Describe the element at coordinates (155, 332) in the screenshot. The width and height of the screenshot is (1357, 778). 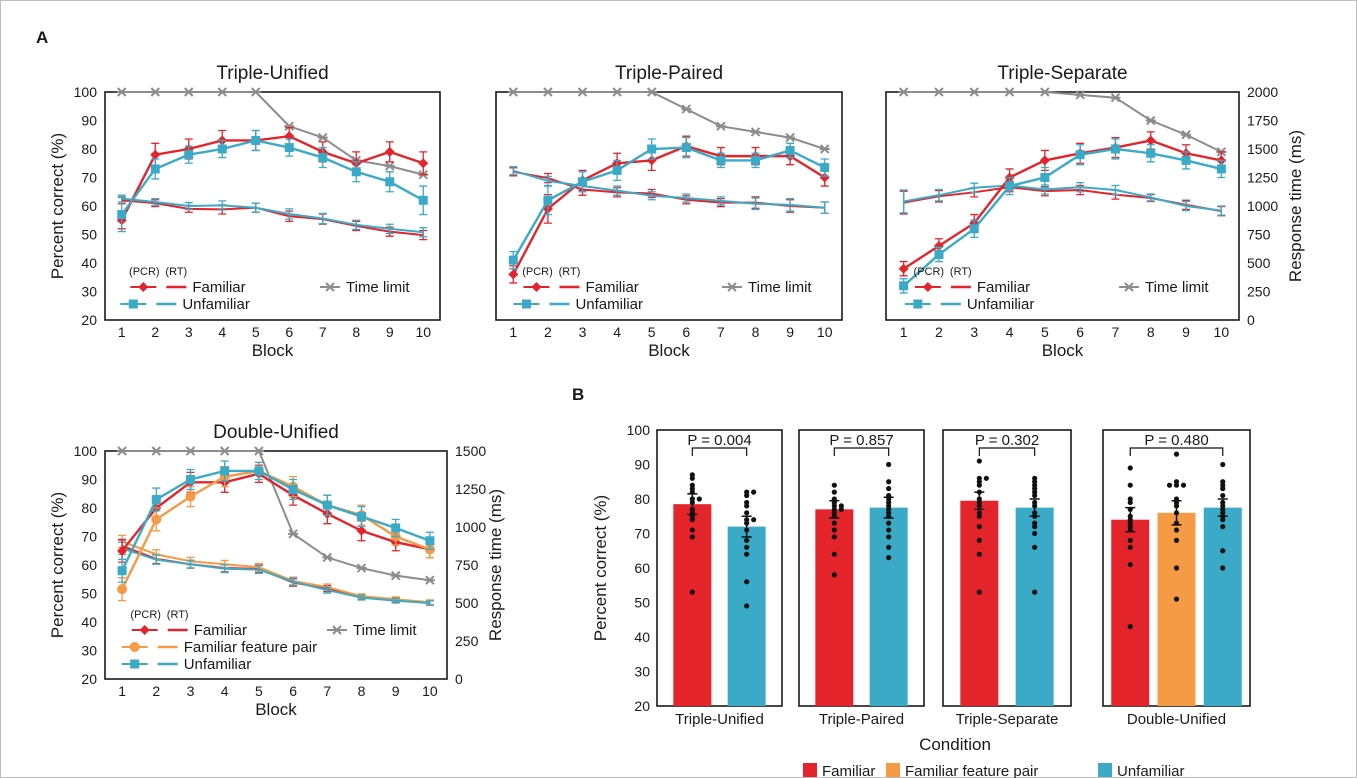
I see `x-tick-label: 2` at that location.